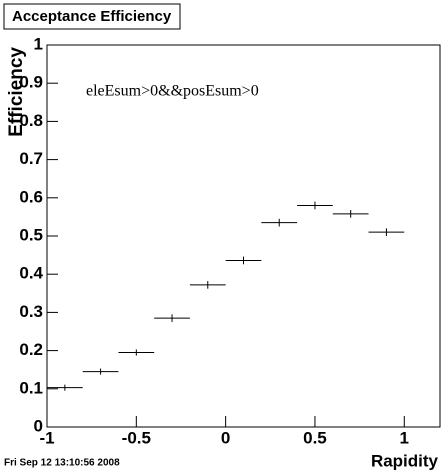 This screenshot has height=472, width=446. What do you see at coordinates (16, 92) in the screenshot?
I see `y-axis-label: Efficiency` at bounding box center [16, 92].